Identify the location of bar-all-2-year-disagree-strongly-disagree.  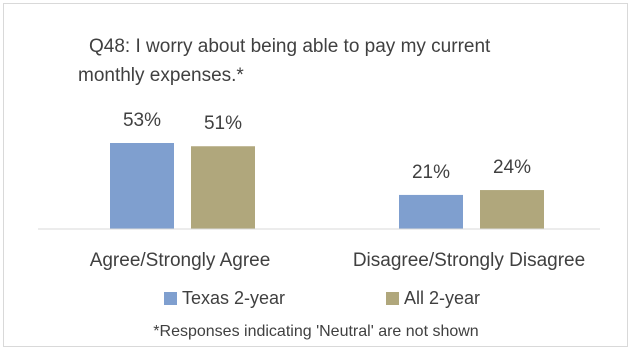
(512, 209).